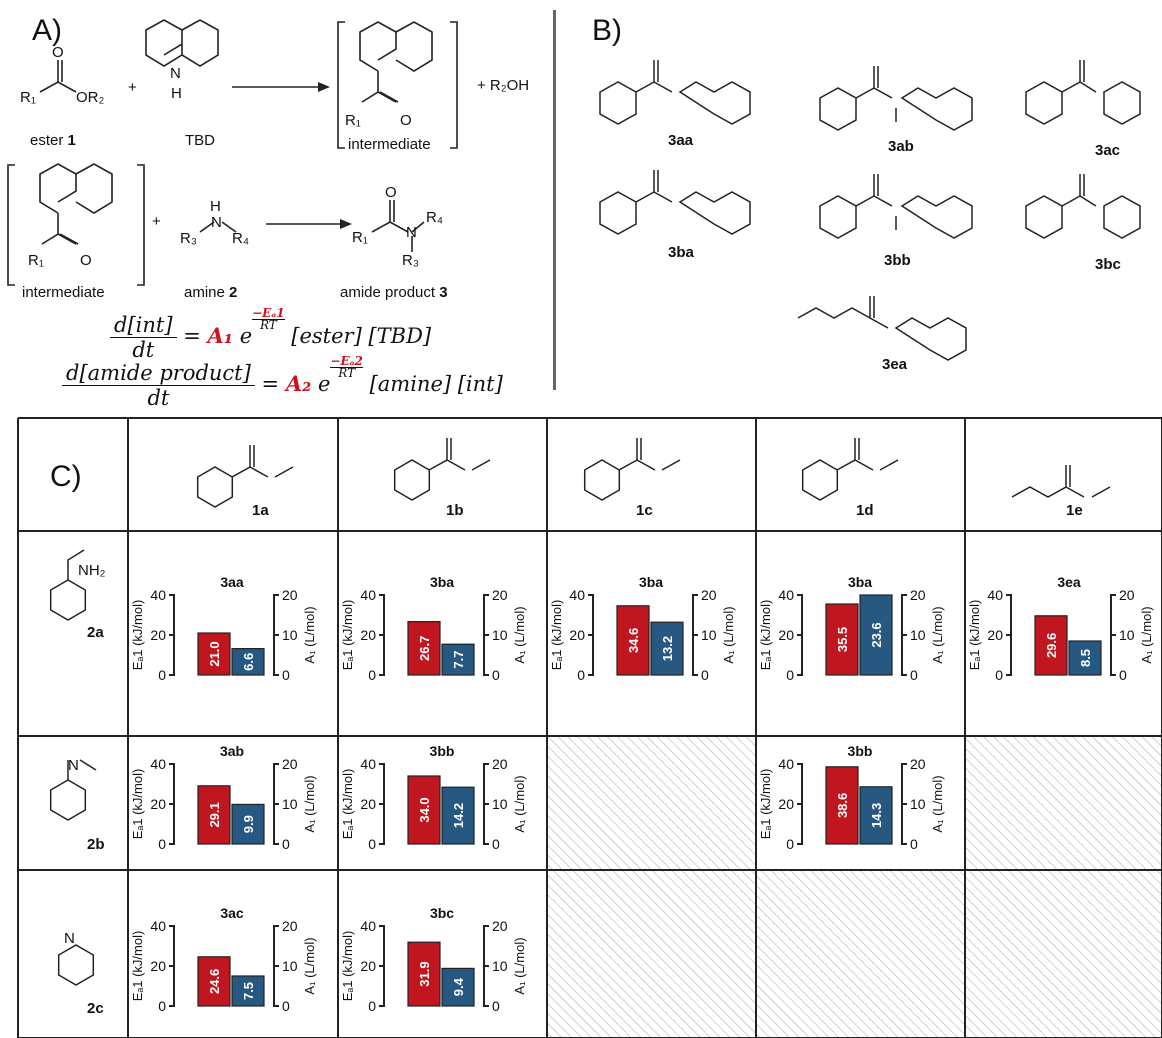 This screenshot has width=1162, height=1038. Describe the element at coordinates (175, 73) in the screenshot. I see `tbd-n1-label: N` at that location.